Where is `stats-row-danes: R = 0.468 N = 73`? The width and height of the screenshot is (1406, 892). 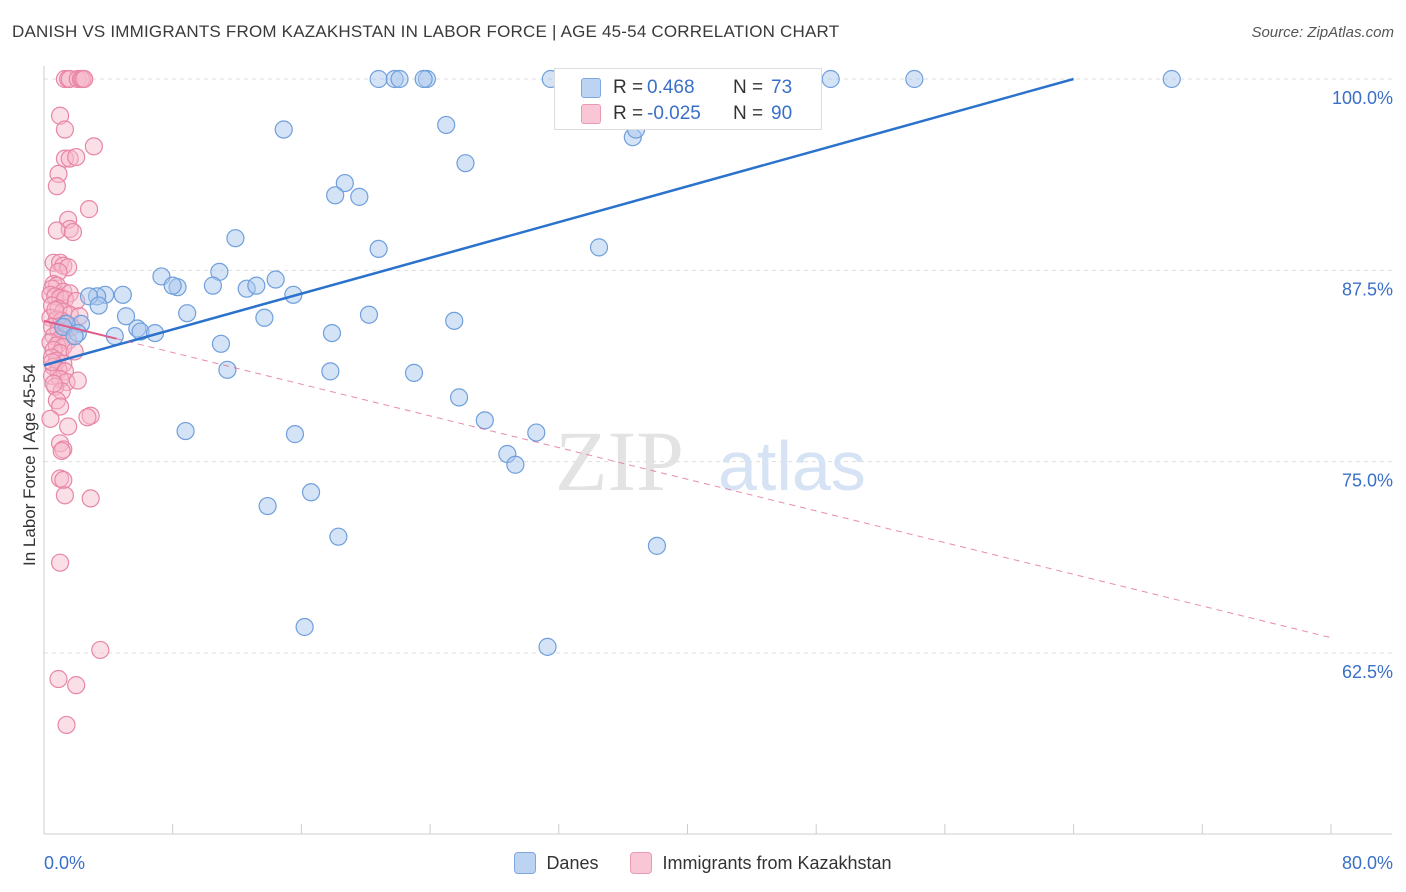
stats-row-danes: R = 0.468 N = 73 is located at coordinates (689, 88).